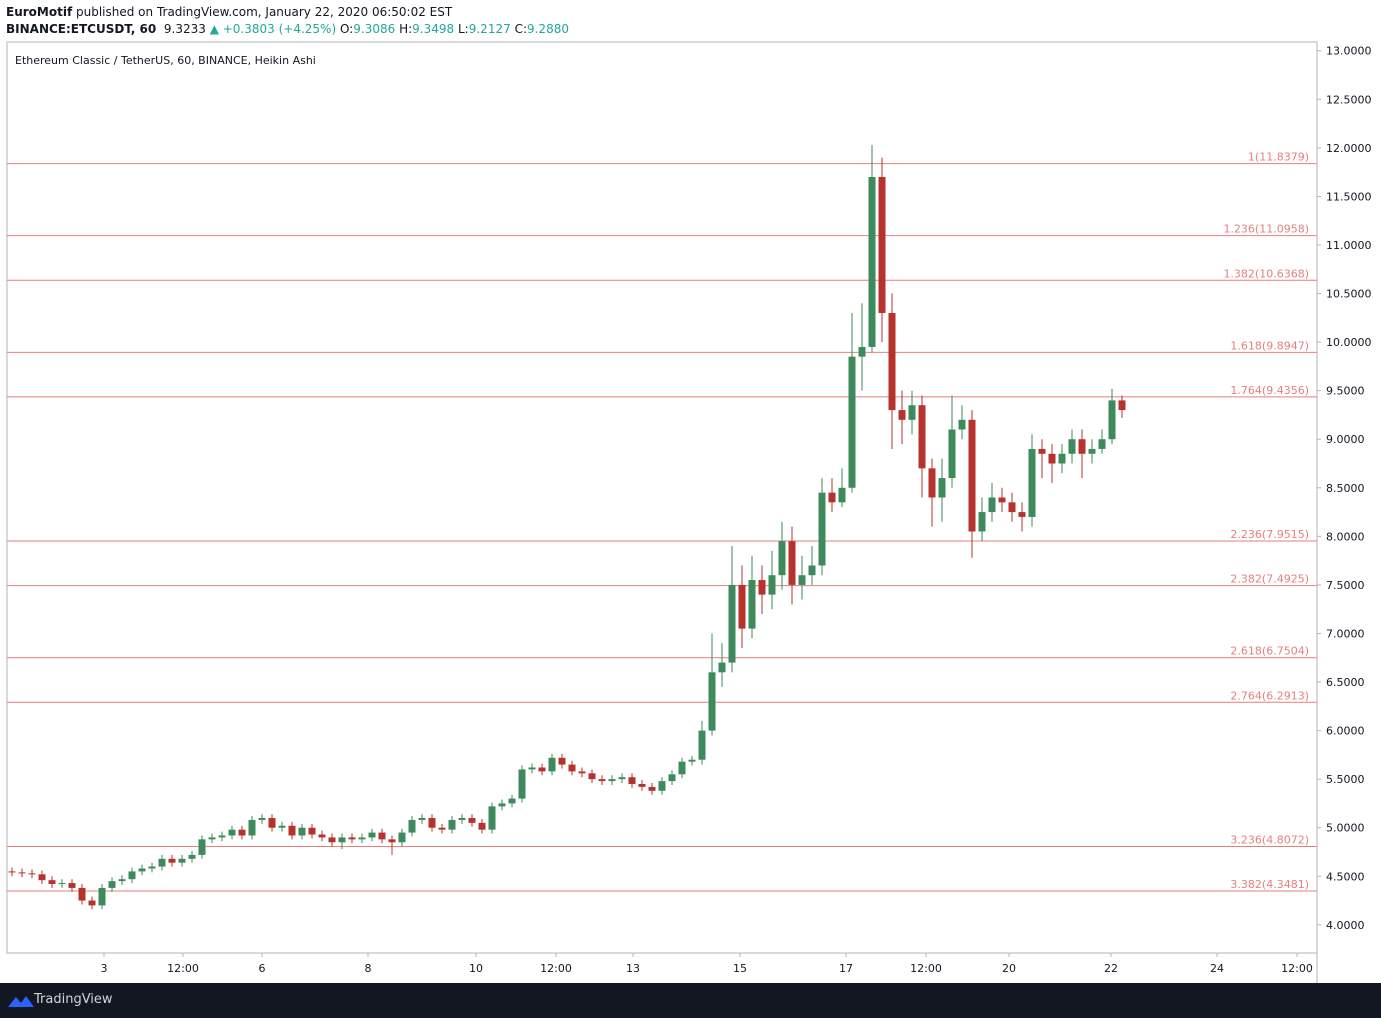 Image resolution: width=1381 pixels, height=1018 pixels. What do you see at coordinates (1266, 273) in the screenshot?
I see `fib-label: 1.382(10.6368)` at bounding box center [1266, 273].